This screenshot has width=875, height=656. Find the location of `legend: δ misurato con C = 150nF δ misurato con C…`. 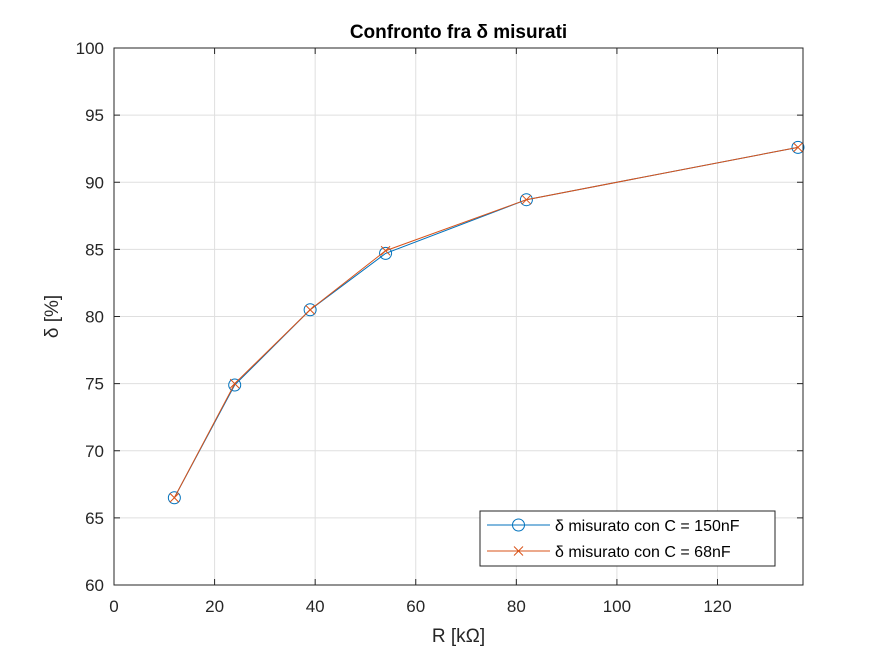

legend: δ misurato con C = 150nF δ misurato con C… is located at coordinates (627, 538).